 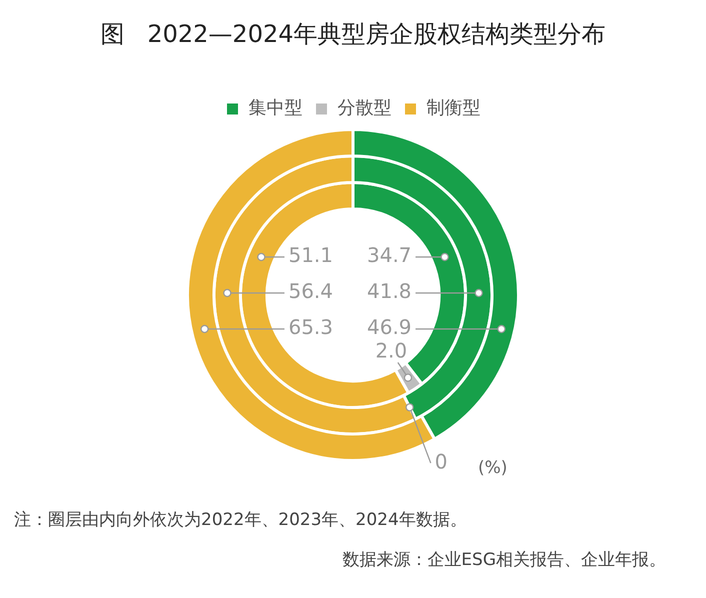 I want to click on data-label: 56.4, so click(x=310, y=291).